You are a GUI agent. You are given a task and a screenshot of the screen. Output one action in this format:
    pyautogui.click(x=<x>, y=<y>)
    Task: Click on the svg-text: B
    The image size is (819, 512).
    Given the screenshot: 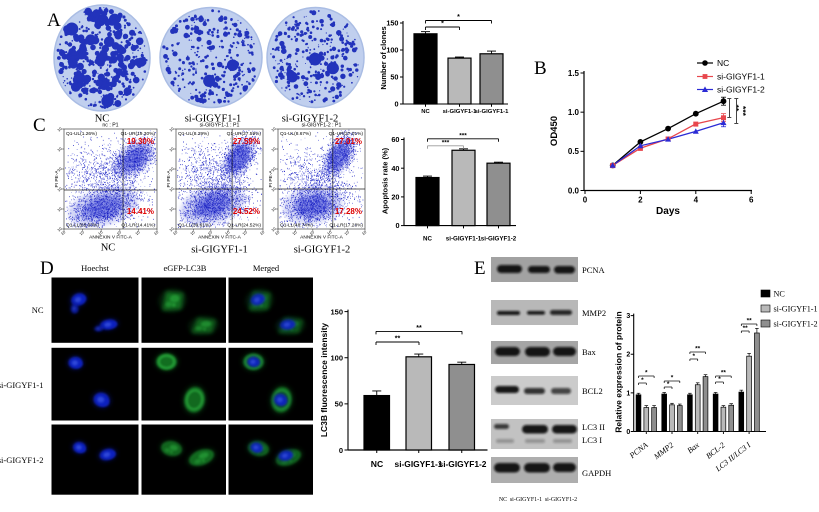 What is the action you would take?
    pyautogui.click(x=540, y=68)
    